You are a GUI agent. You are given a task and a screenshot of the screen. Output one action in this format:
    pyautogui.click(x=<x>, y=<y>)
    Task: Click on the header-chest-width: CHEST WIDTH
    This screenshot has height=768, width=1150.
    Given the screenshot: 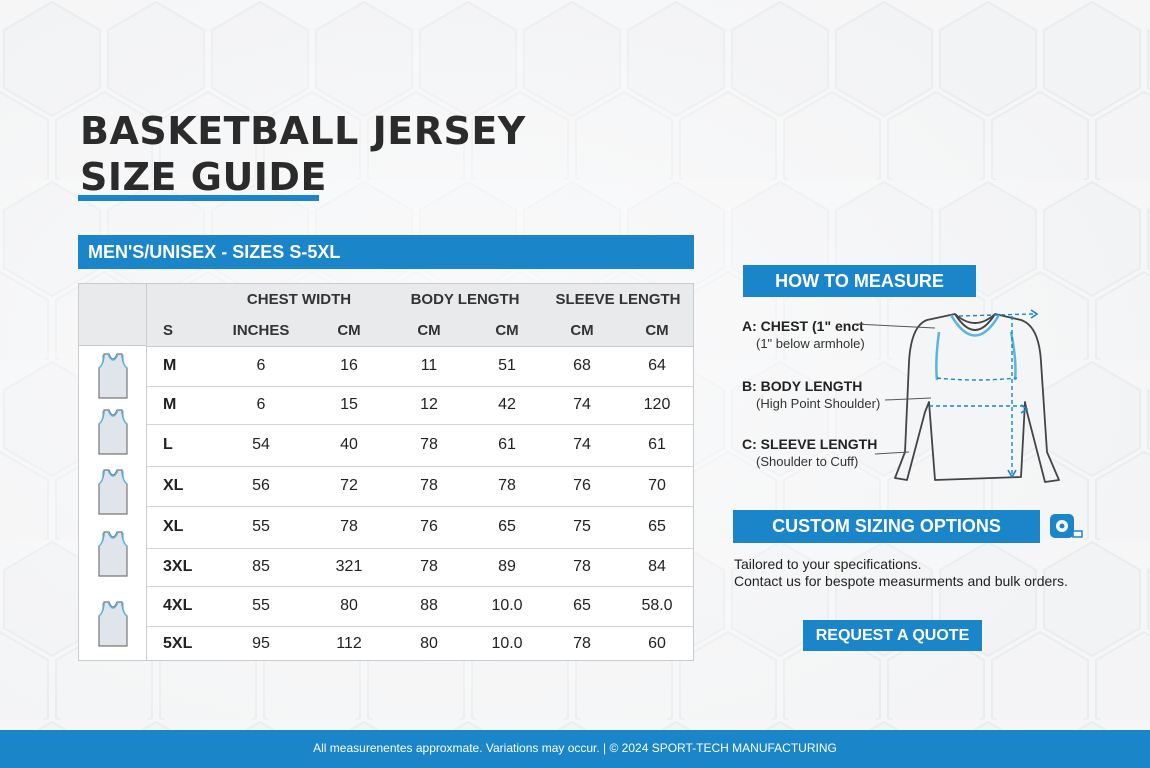 What is the action you would take?
    pyautogui.click(x=299, y=299)
    